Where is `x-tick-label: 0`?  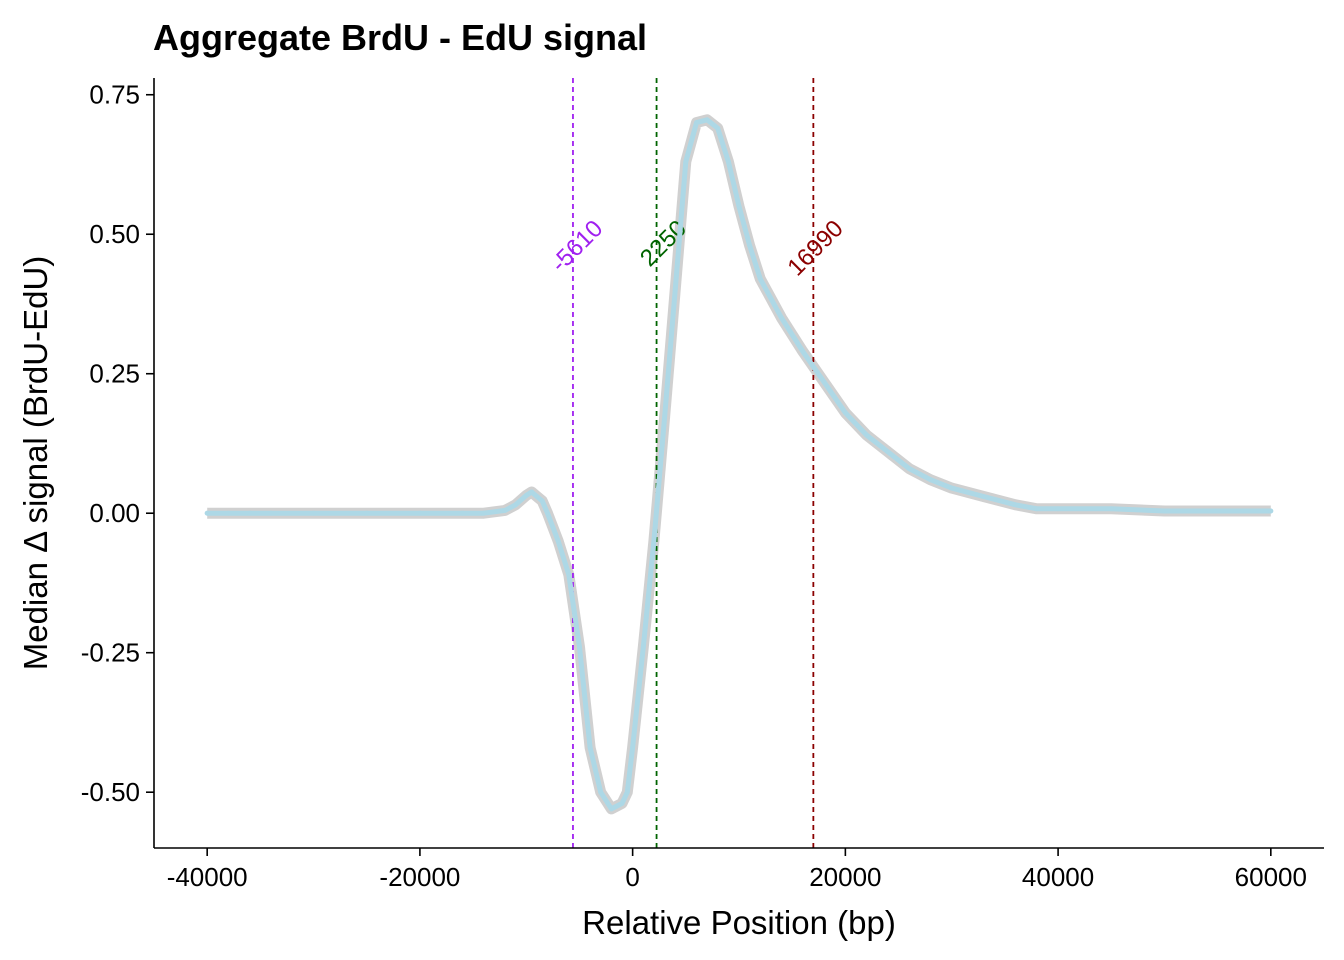
x-tick-label: 0 is located at coordinates (632, 877).